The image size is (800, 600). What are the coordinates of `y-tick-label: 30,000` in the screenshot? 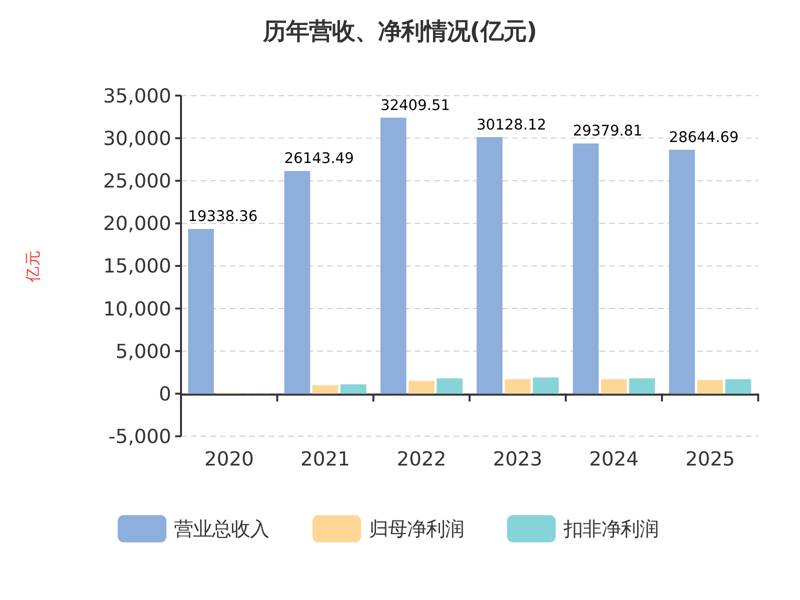 It's located at (137, 138).